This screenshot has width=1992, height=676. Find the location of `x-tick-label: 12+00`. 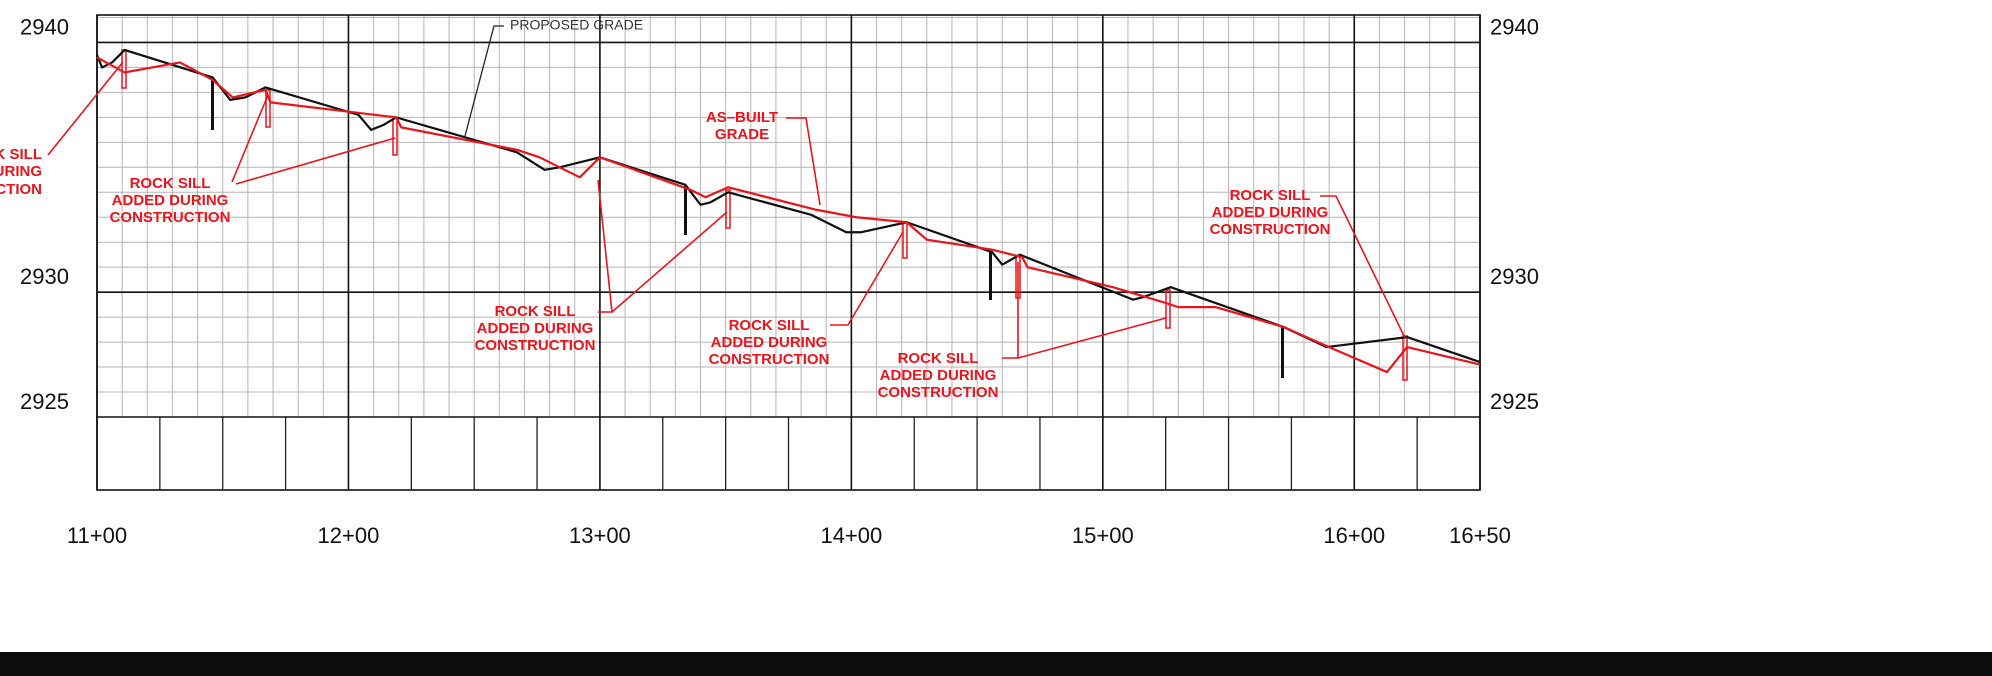

x-tick-label: 12+00 is located at coordinates (349, 535).